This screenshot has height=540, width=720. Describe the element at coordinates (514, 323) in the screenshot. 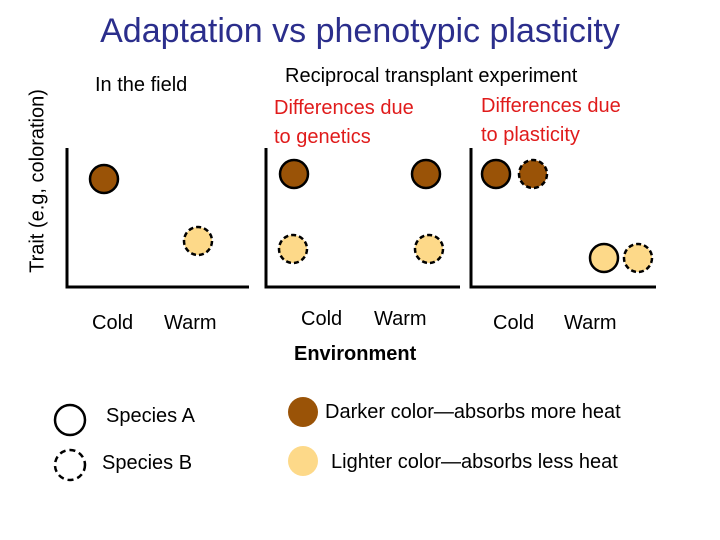

I see `panel-3-tick-cold: Cold` at that location.